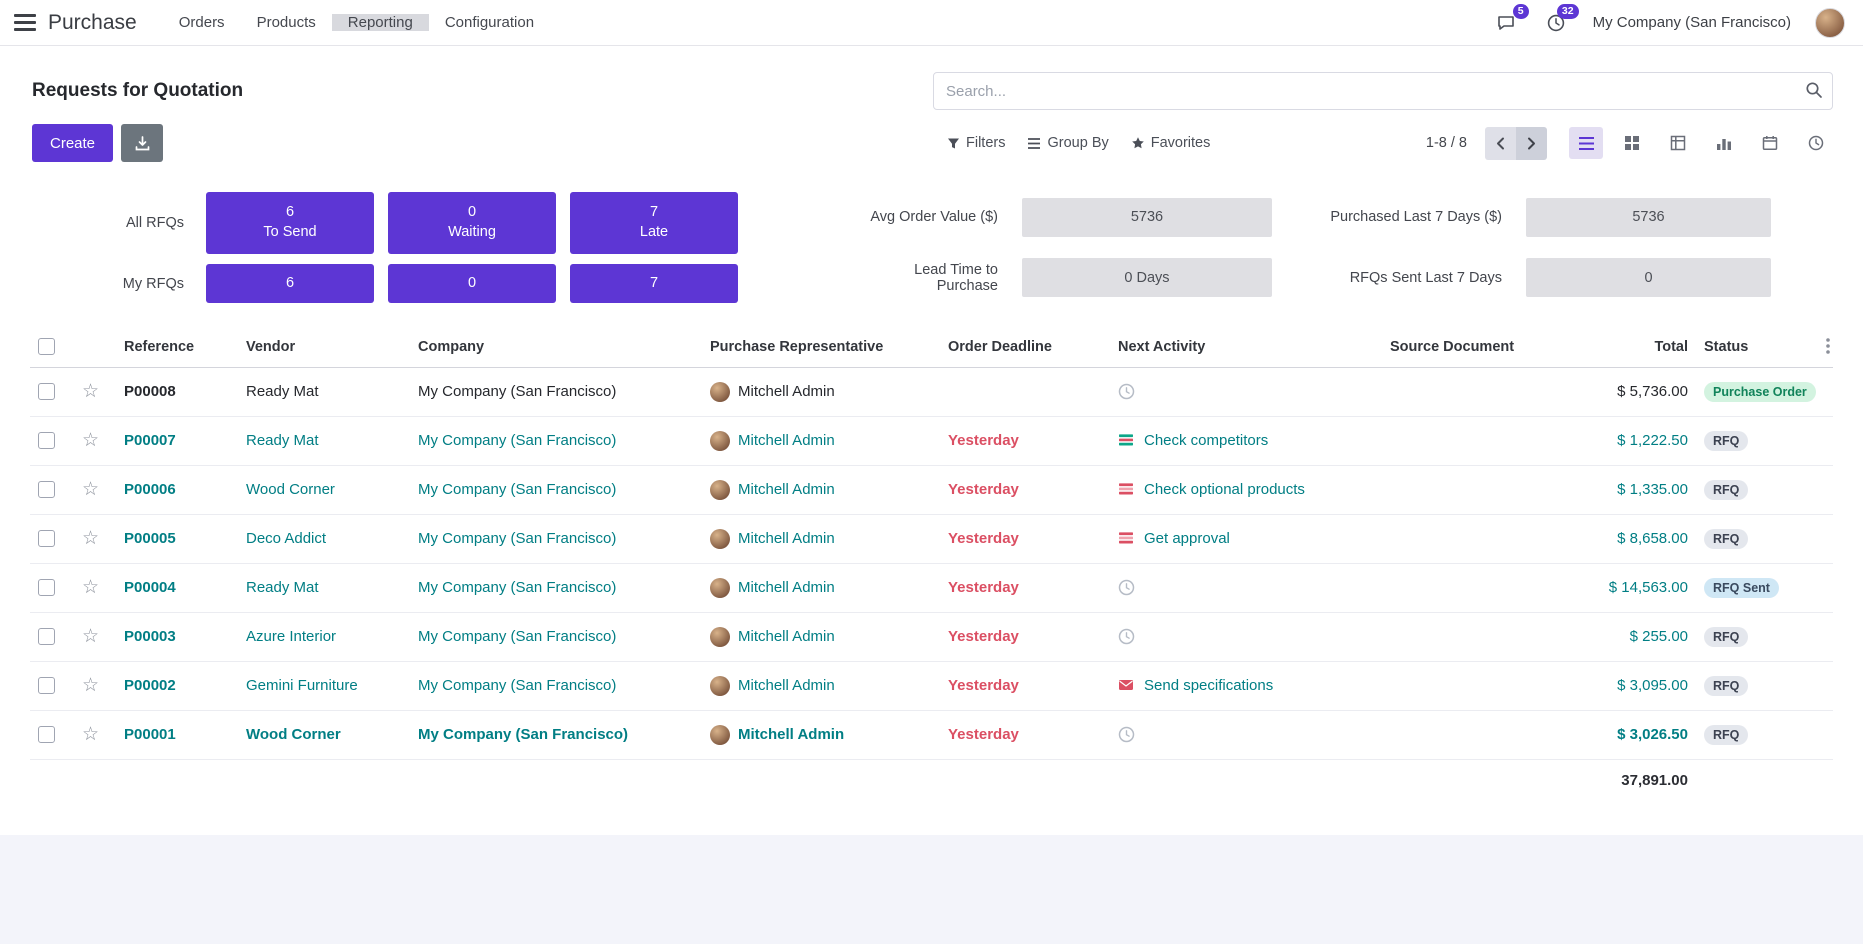 This screenshot has height=944, width=1863. What do you see at coordinates (472, 223) in the screenshot?
I see `all-waiting-button: 0 Waiting` at bounding box center [472, 223].